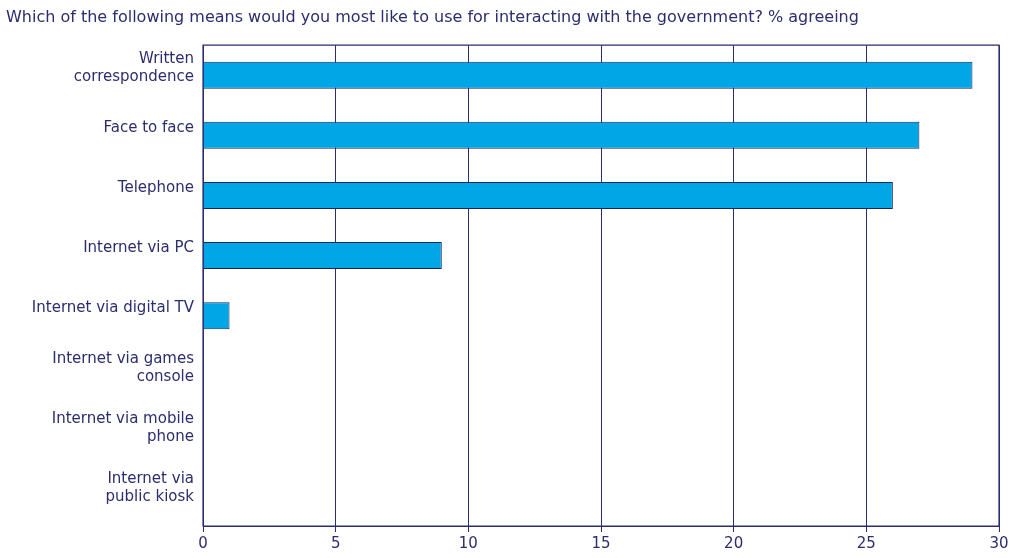 Image resolution: width=1013 pixels, height=558 pixels. What do you see at coordinates (999, 542) in the screenshot?
I see `x-tick-label: 30` at bounding box center [999, 542].